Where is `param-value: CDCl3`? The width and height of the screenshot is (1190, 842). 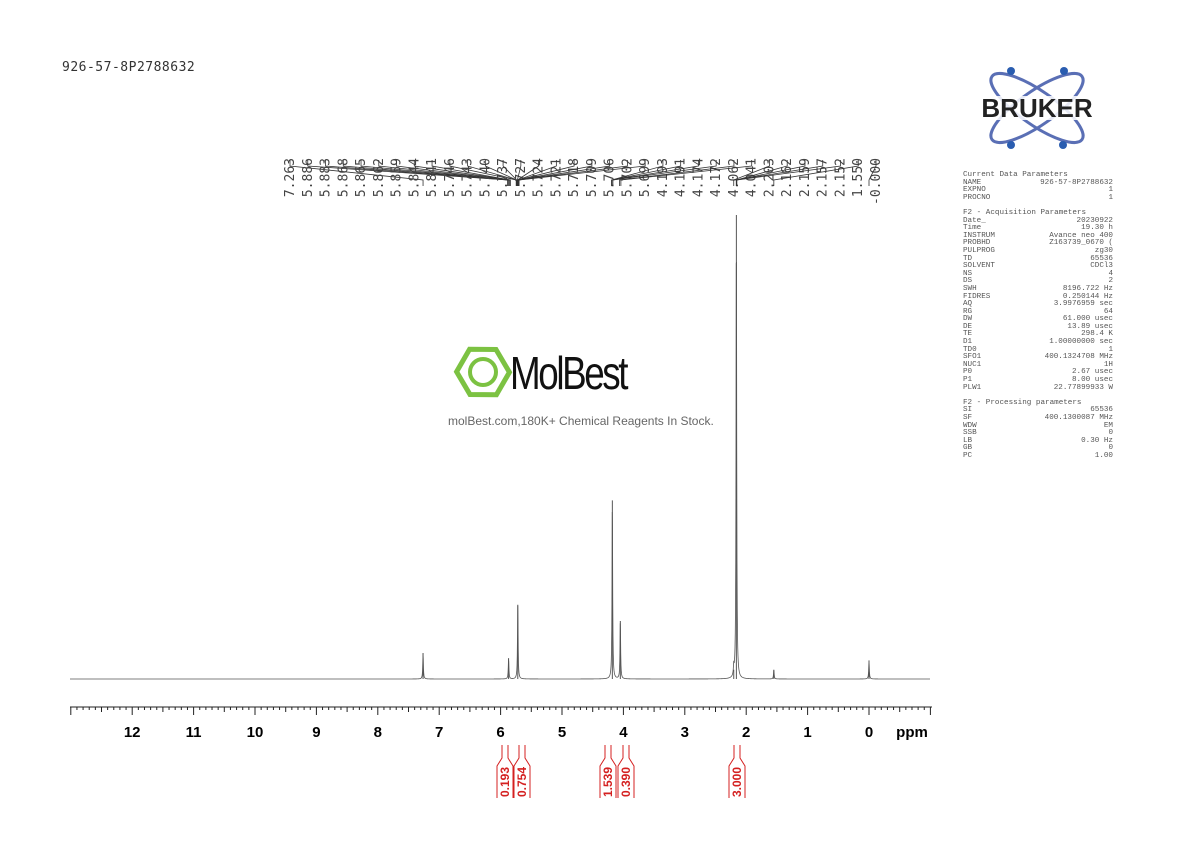 param-value: CDCl3 is located at coordinates (1101, 266).